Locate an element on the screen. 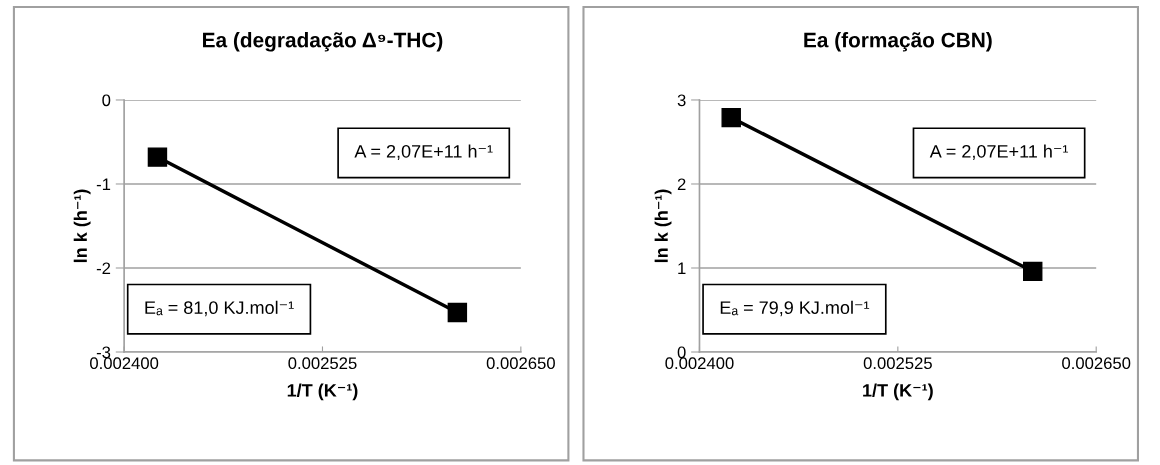 The image size is (1160, 465). y-tick-label: 1 is located at coordinates (682, 268).